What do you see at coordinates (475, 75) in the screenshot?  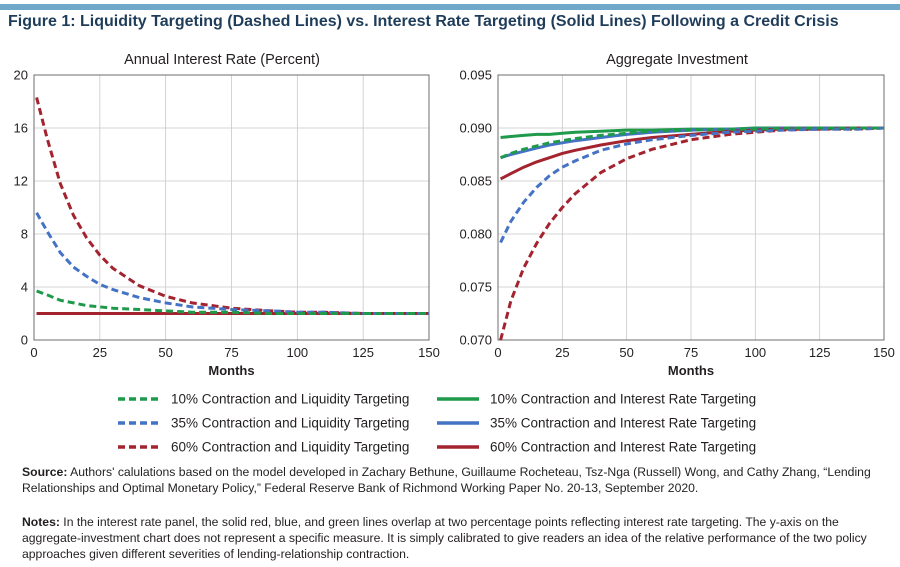 I see `y-tick-label: 0.095` at bounding box center [475, 75].